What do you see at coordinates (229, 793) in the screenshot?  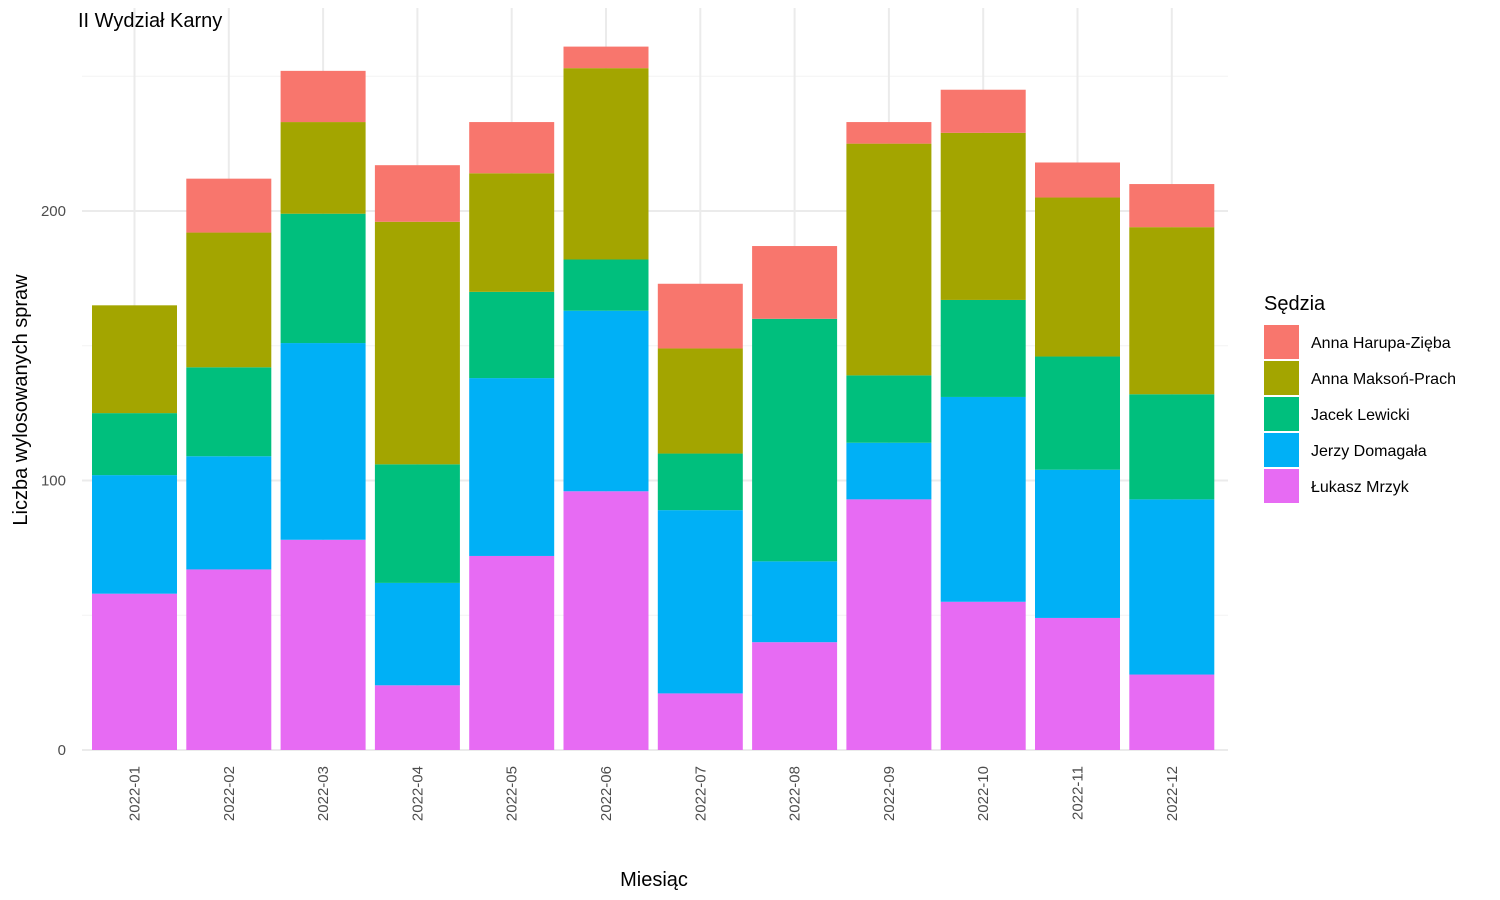 I see `x-tick-label: 2022-02` at bounding box center [229, 793].